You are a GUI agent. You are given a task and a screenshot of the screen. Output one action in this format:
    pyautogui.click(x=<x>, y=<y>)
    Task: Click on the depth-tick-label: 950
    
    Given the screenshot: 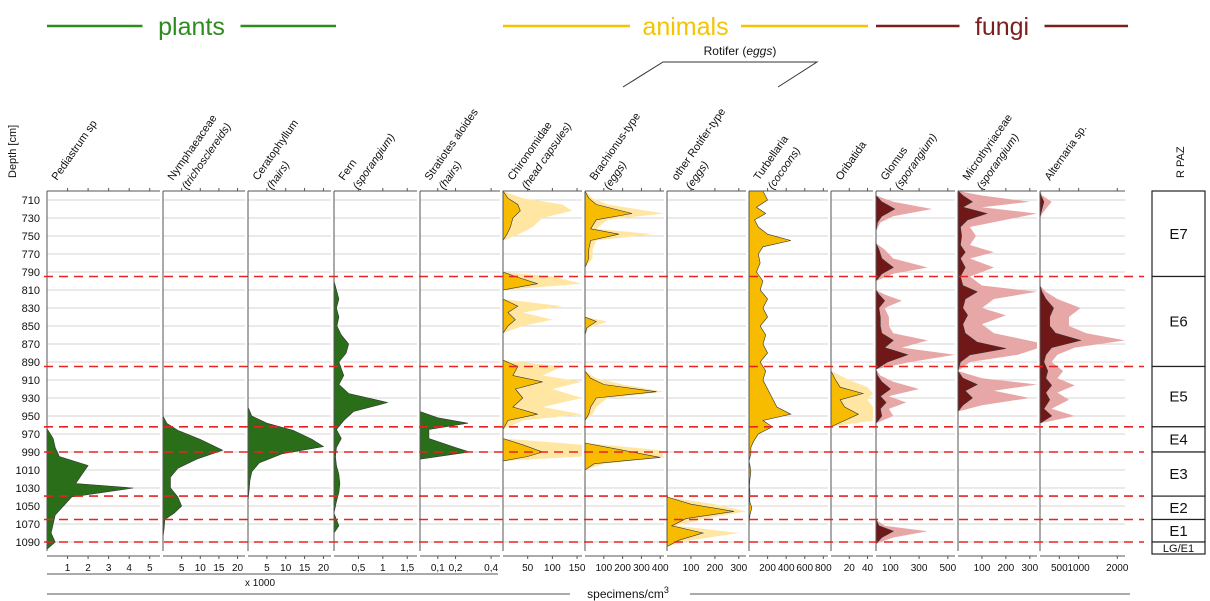 What is the action you would take?
    pyautogui.click(x=31, y=417)
    